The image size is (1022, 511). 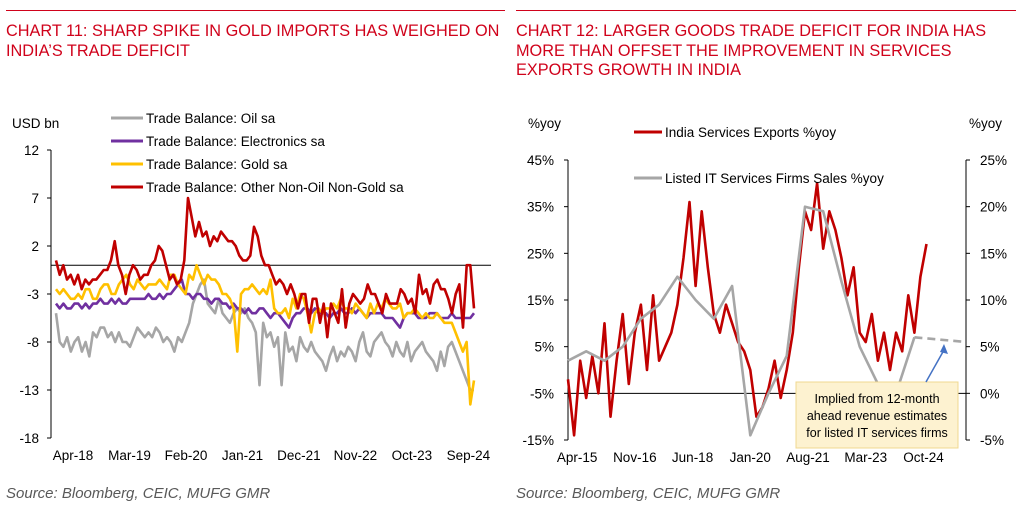 What do you see at coordinates (538, 440) in the screenshot?
I see `y-tick-label-left: -15%` at bounding box center [538, 440].